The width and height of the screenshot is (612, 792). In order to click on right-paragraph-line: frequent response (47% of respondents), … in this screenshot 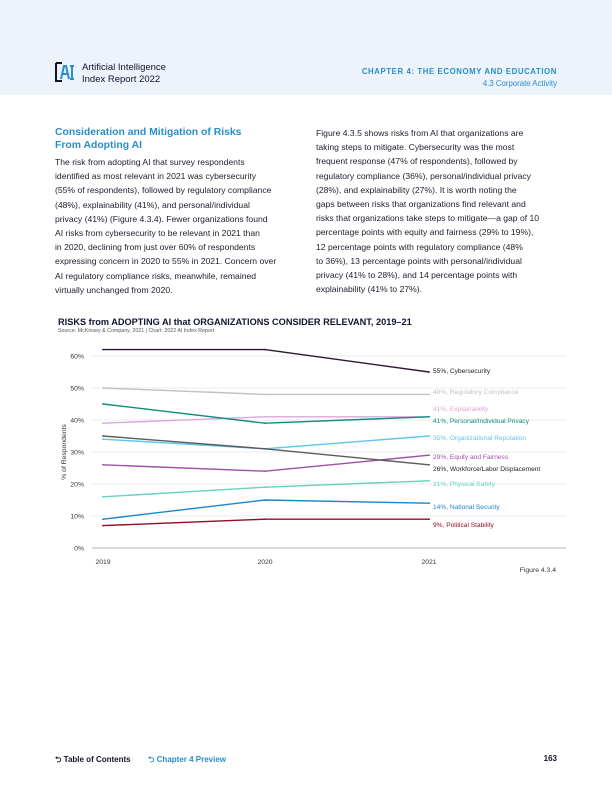, I will do `click(417, 161)`.